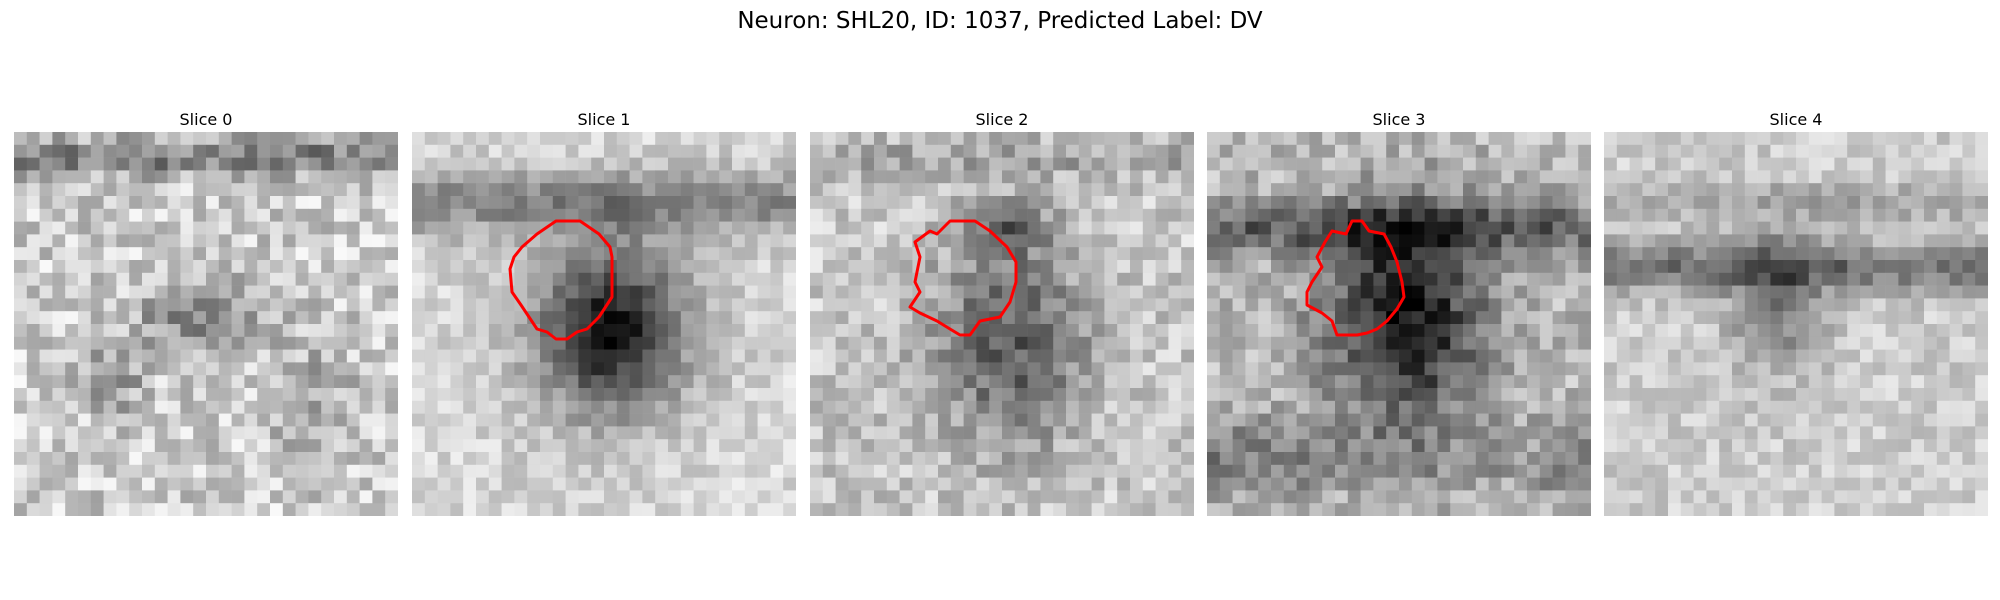 The height and width of the screenshot is (600, 2000). I want to click on slice-title-1: Slice 1, so click(604, 119).